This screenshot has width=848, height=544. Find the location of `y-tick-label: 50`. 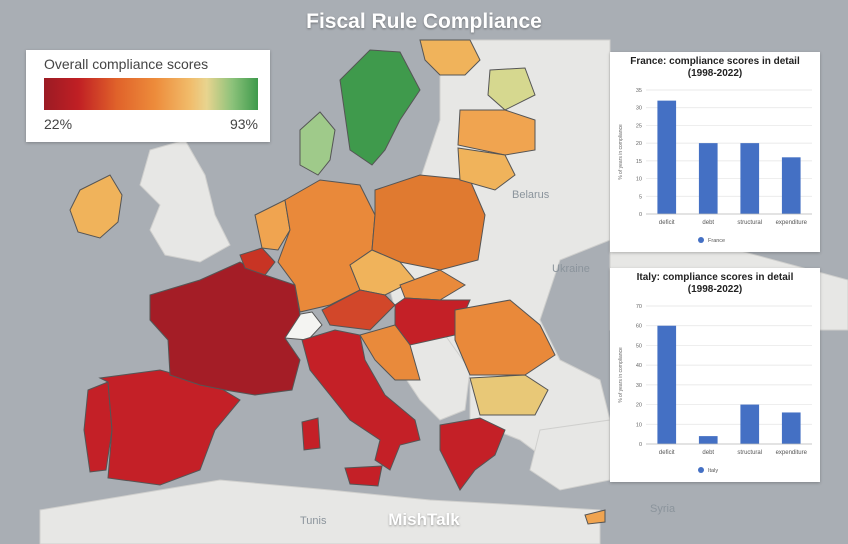

y-tick-label: 50 is located at coordinates (639, 346).